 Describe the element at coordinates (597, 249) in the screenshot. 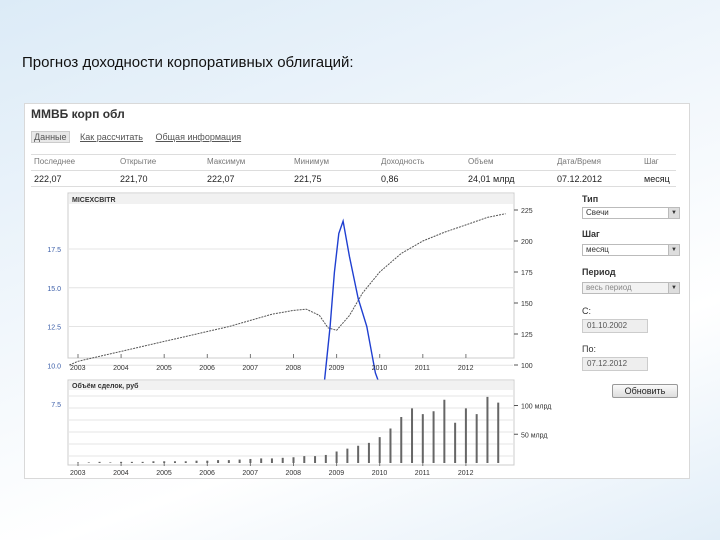

I see `step-select-value: месяц` at that location.